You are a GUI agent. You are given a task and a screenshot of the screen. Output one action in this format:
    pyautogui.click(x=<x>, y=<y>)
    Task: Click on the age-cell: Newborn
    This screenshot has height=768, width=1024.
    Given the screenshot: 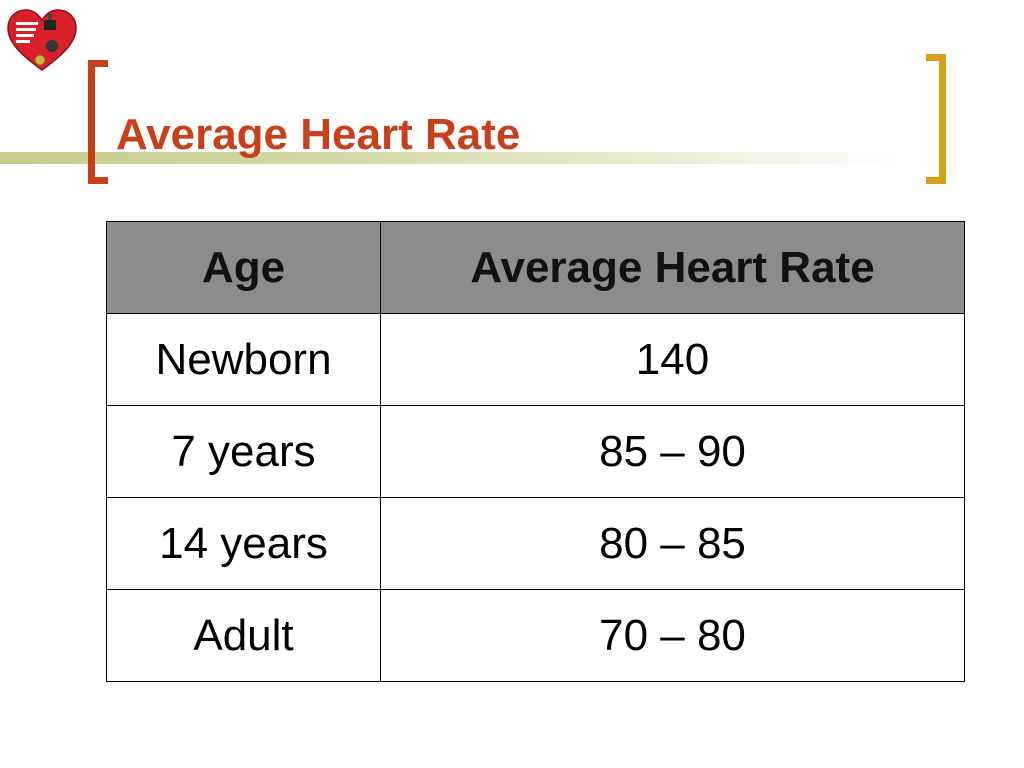 What is the action you would take?
    pyautogui.click(x=243, y=359)
    